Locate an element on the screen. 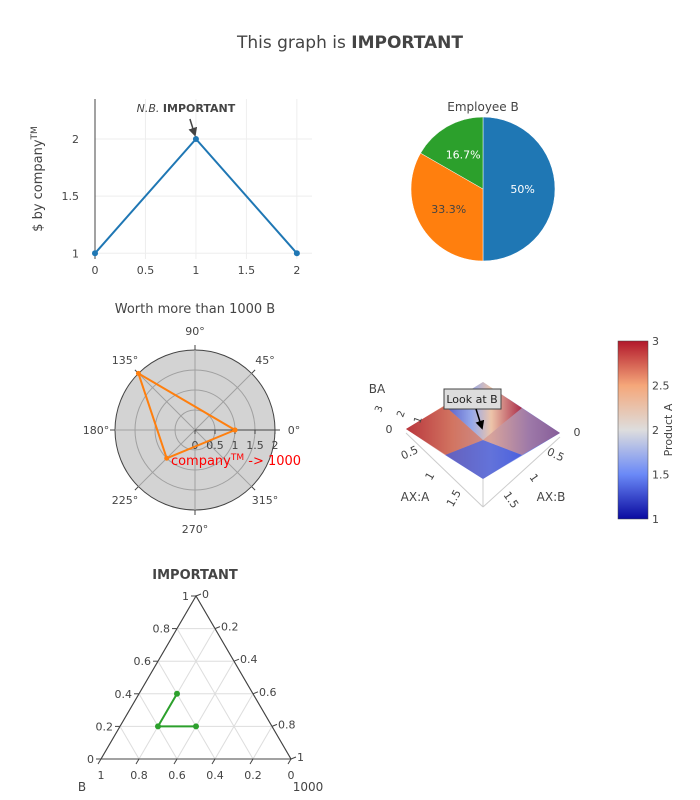  y-axis-tick-label: 1 is located at coordinates (534, 477).